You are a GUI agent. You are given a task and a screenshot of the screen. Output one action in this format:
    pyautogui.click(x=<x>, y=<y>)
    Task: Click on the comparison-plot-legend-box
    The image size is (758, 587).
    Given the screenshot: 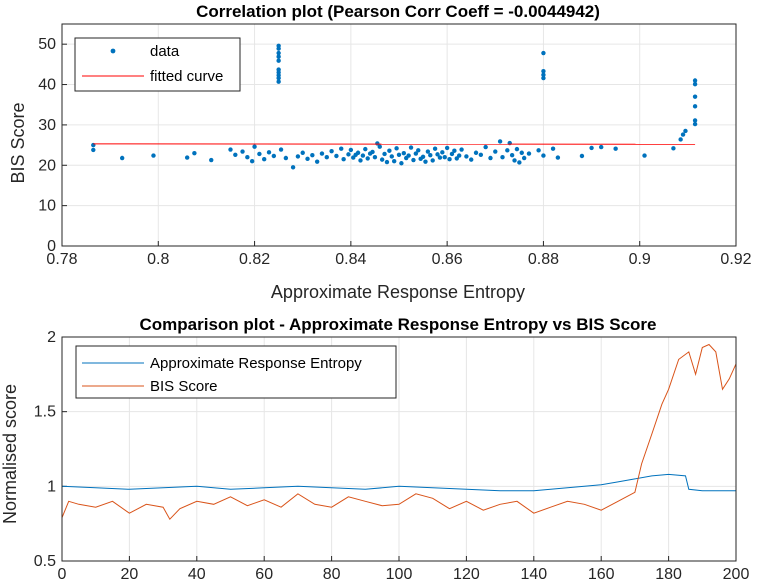 What is the action you would take?
    pyautogui.click(x=236, y=372)
    